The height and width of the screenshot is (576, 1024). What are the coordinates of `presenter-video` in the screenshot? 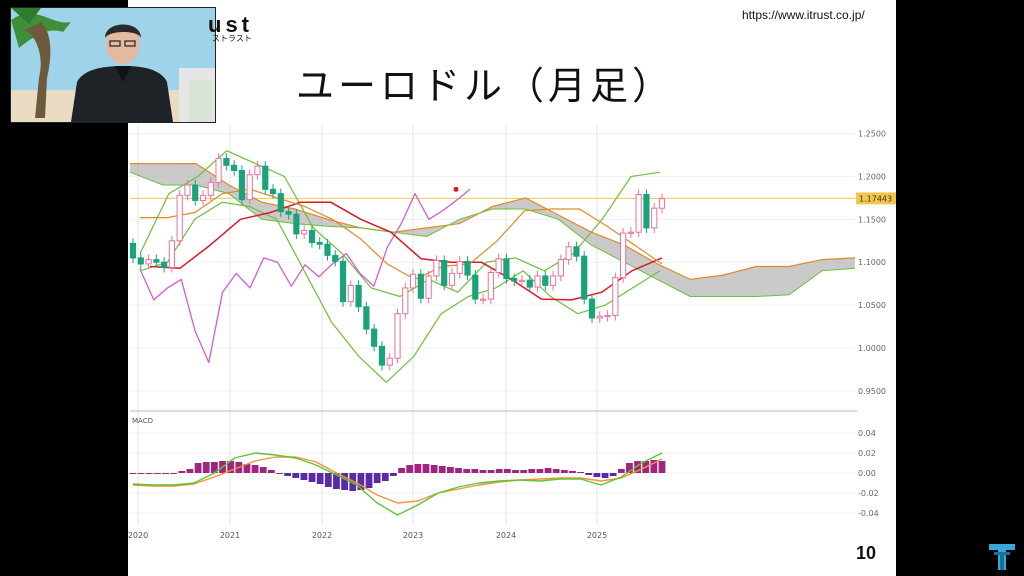 It's located at (113, 65).